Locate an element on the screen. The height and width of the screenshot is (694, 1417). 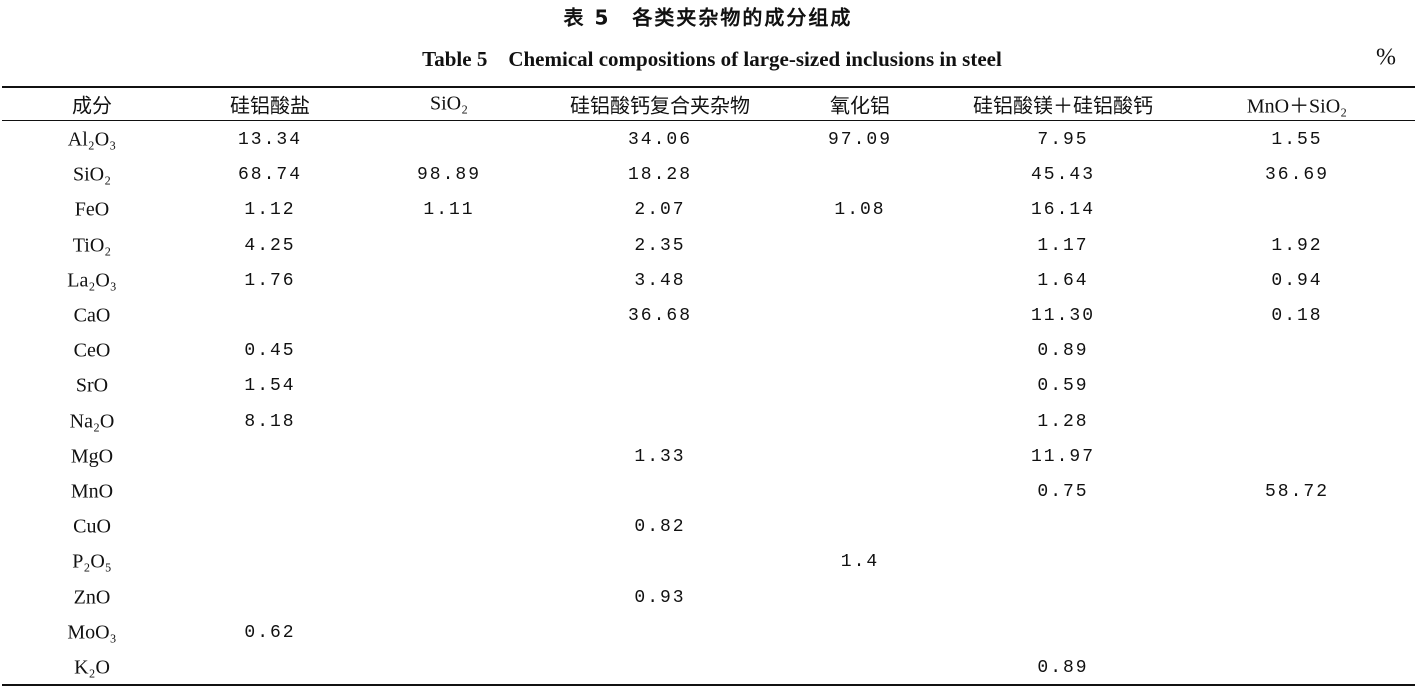
unit: % is located at coordinates (1386, 57).